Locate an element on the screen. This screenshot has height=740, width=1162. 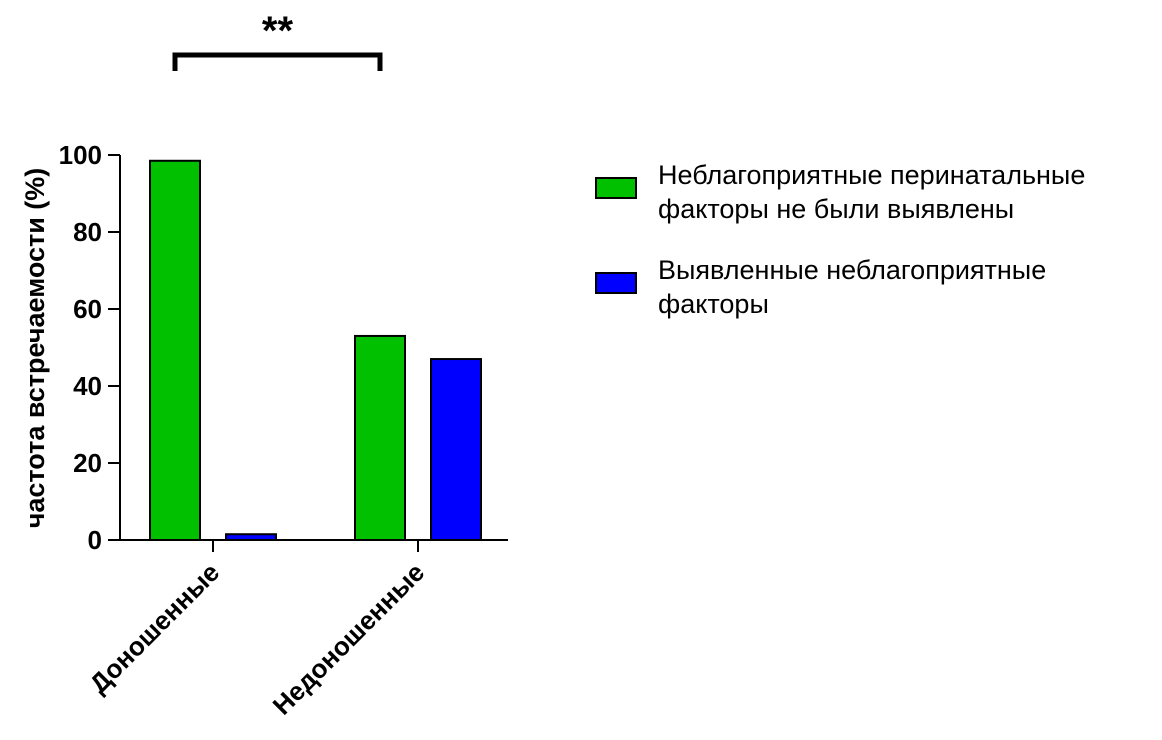
y-tick-label-80: 80 is located at coordinates (87, 232).